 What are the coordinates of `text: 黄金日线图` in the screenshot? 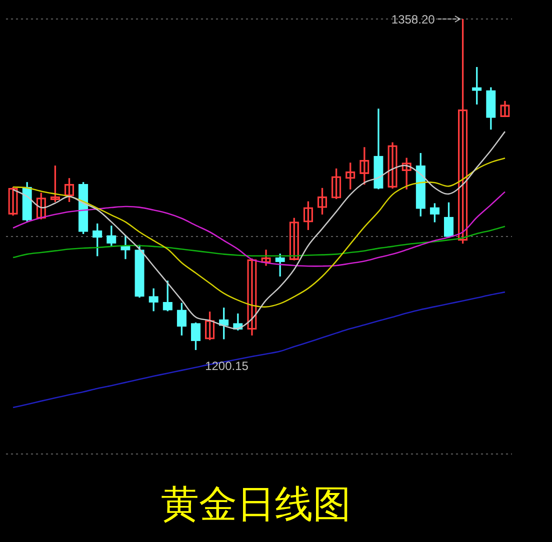 It's located at (256, 504).